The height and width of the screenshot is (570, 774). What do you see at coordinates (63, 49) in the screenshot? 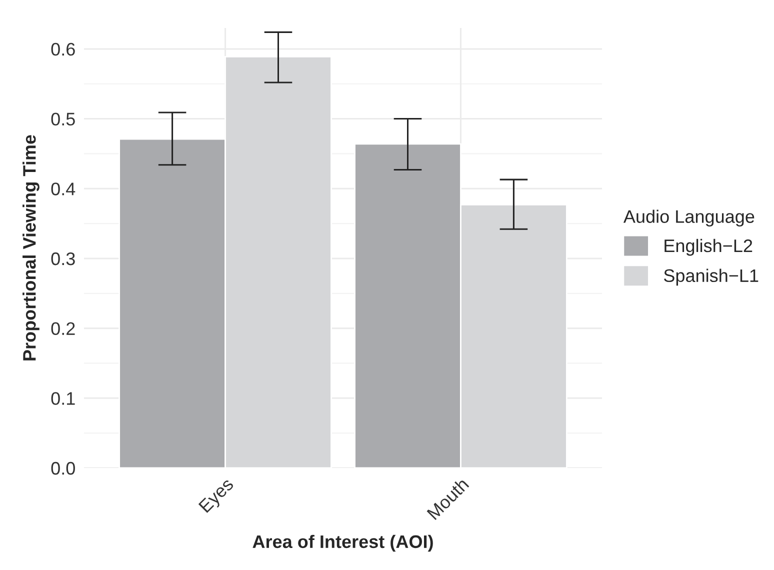
I see `y-tick-label: 0.6` at bounding box center [63, 49].